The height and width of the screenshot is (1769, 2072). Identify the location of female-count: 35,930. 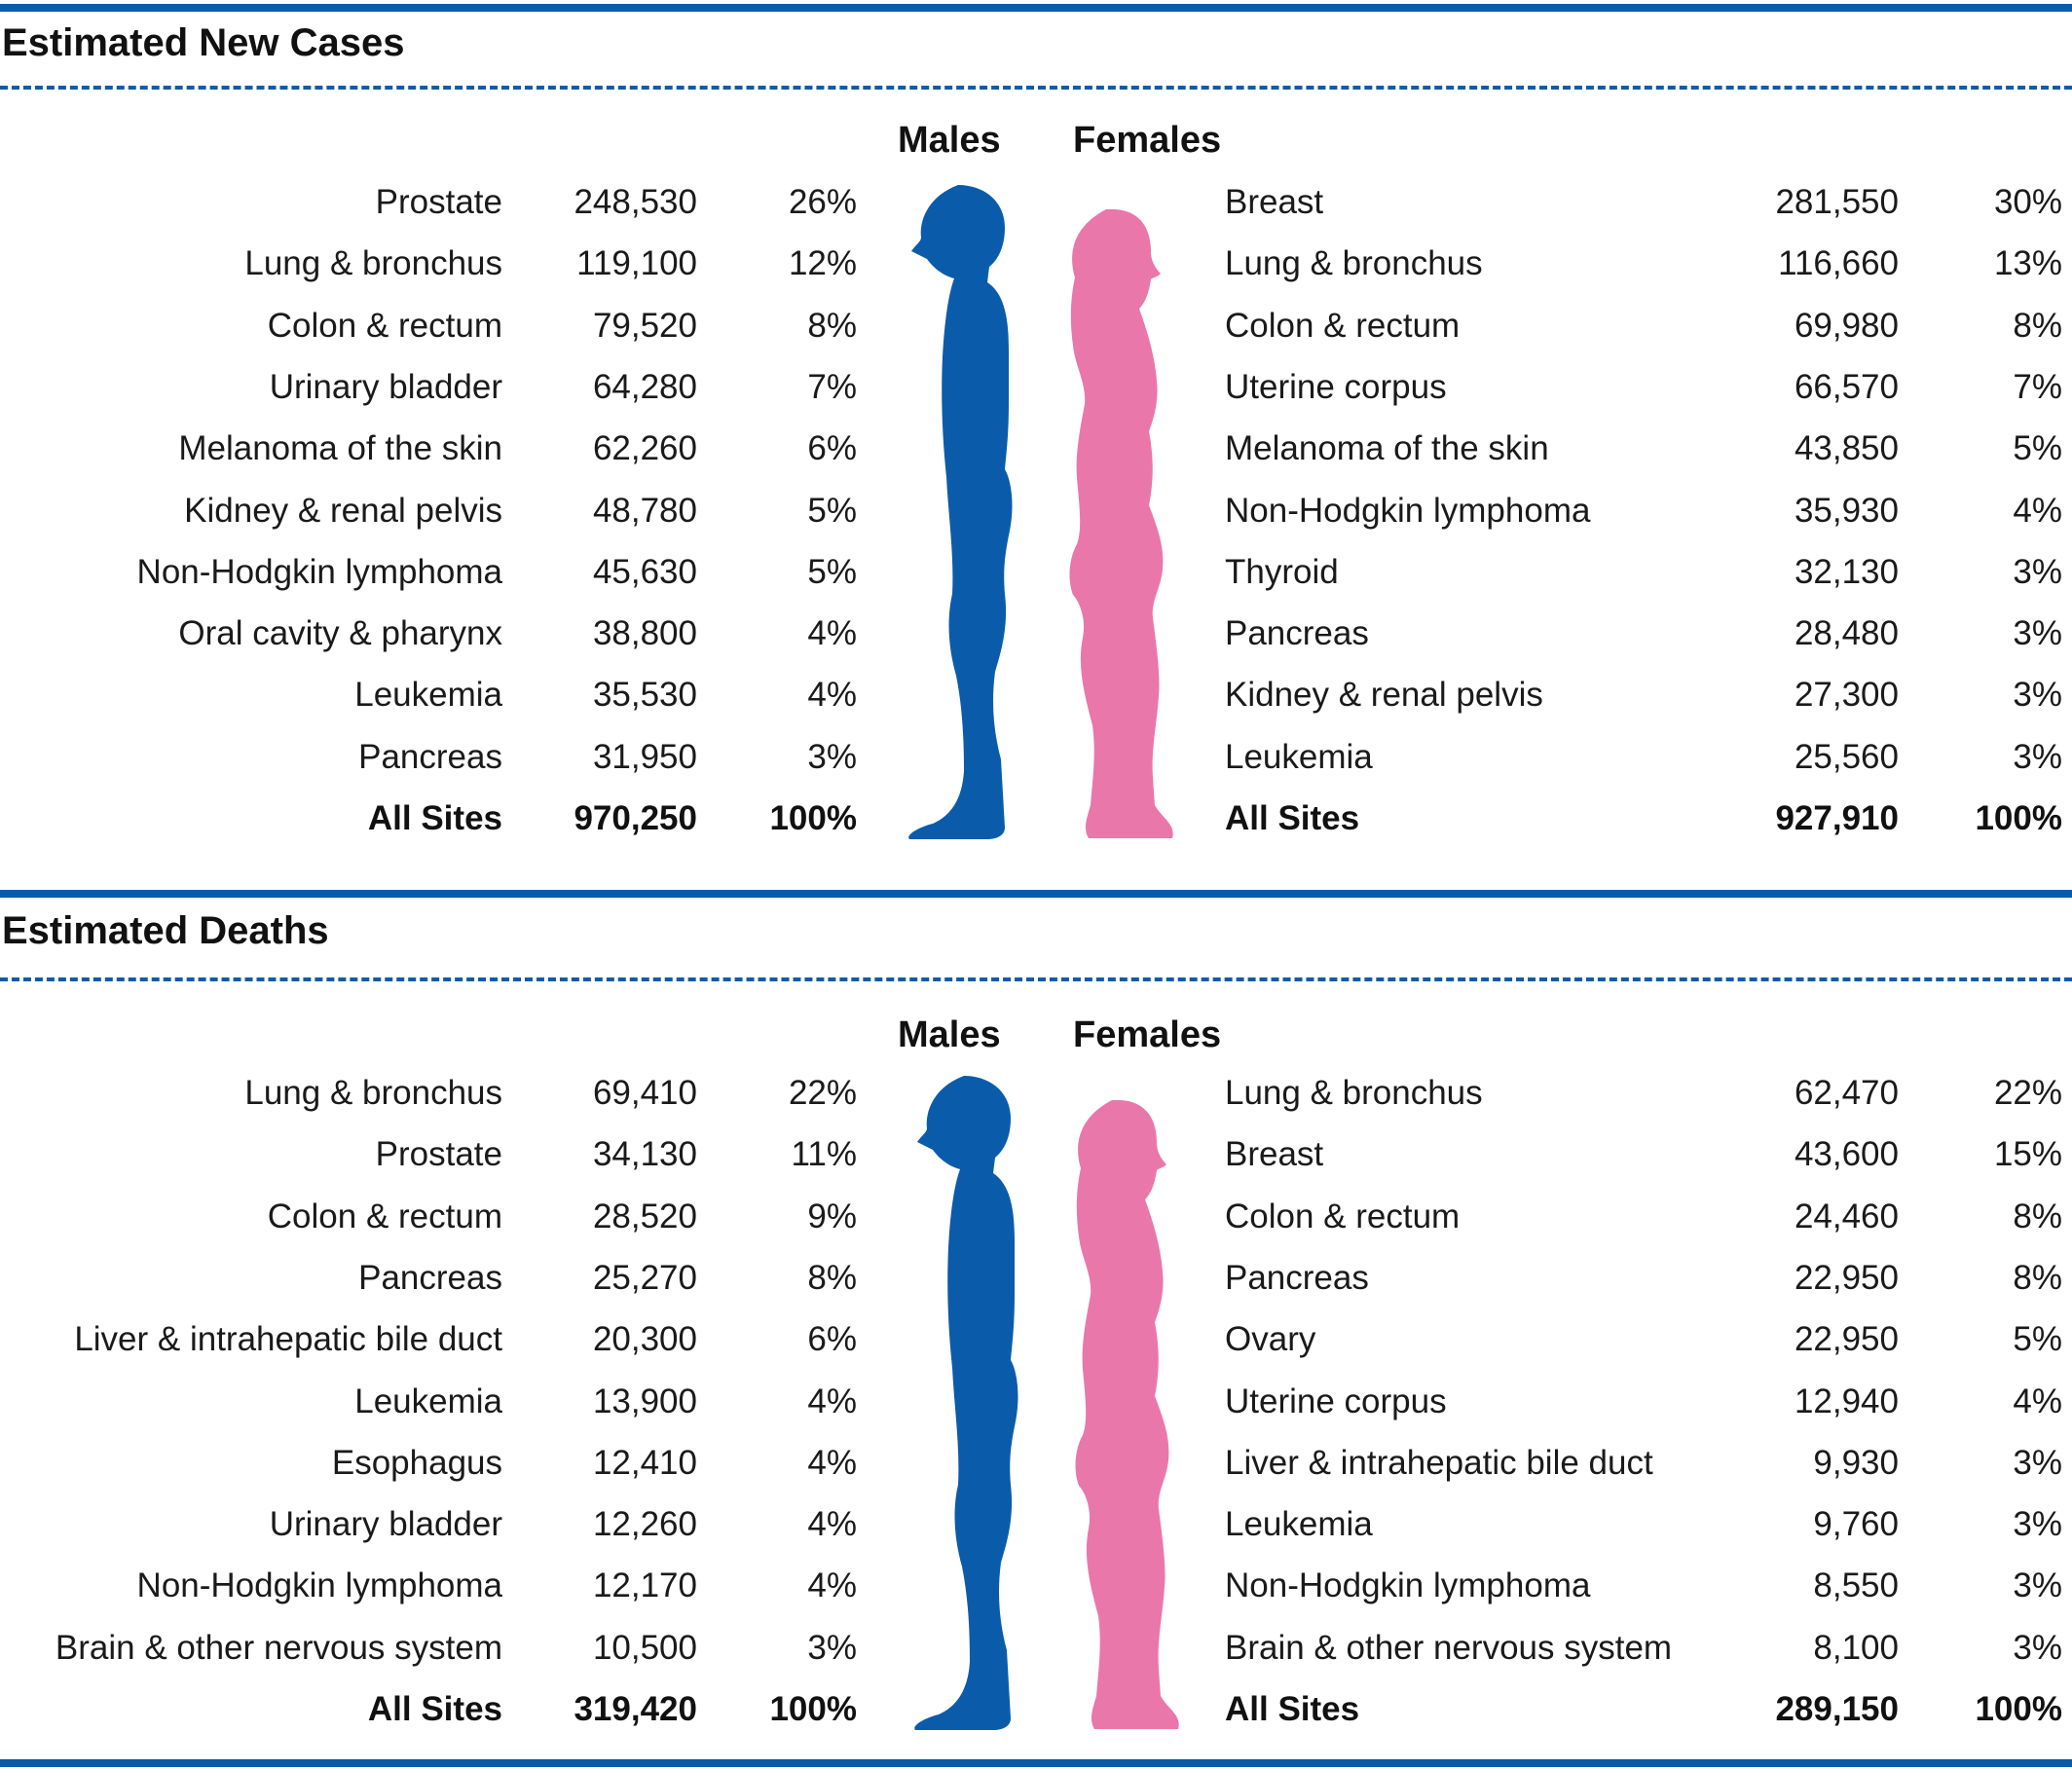
(1846, 511).